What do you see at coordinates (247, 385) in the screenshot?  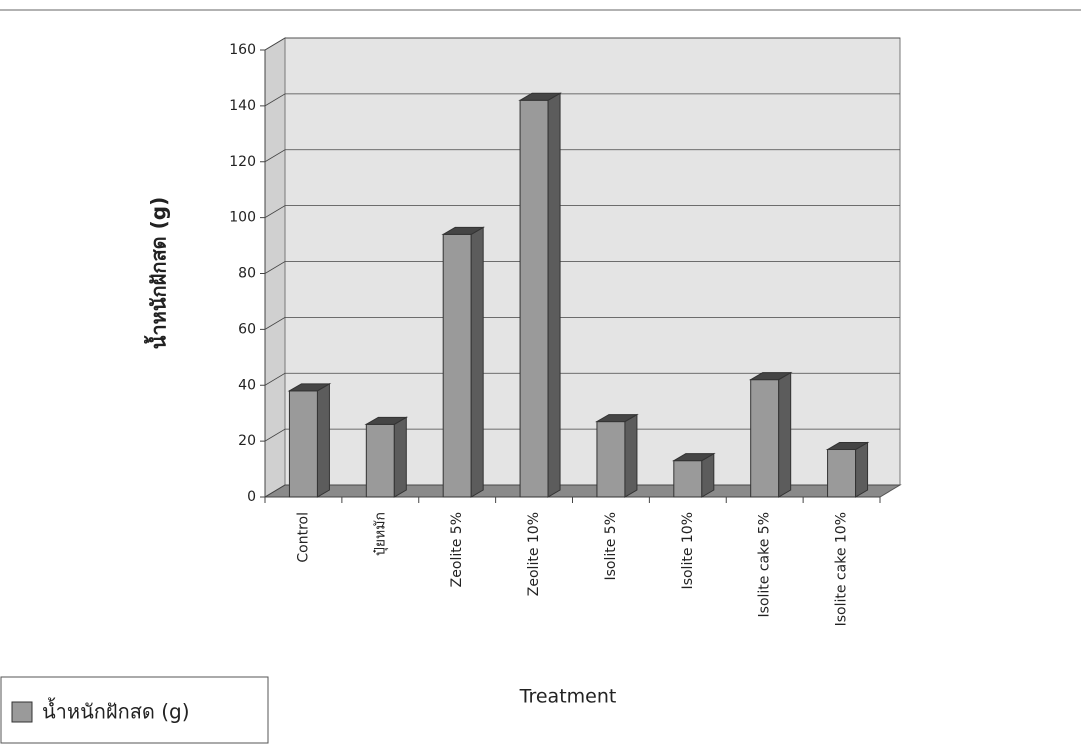 I see `y-tick-label: 40` at bounding box center [247, 385].